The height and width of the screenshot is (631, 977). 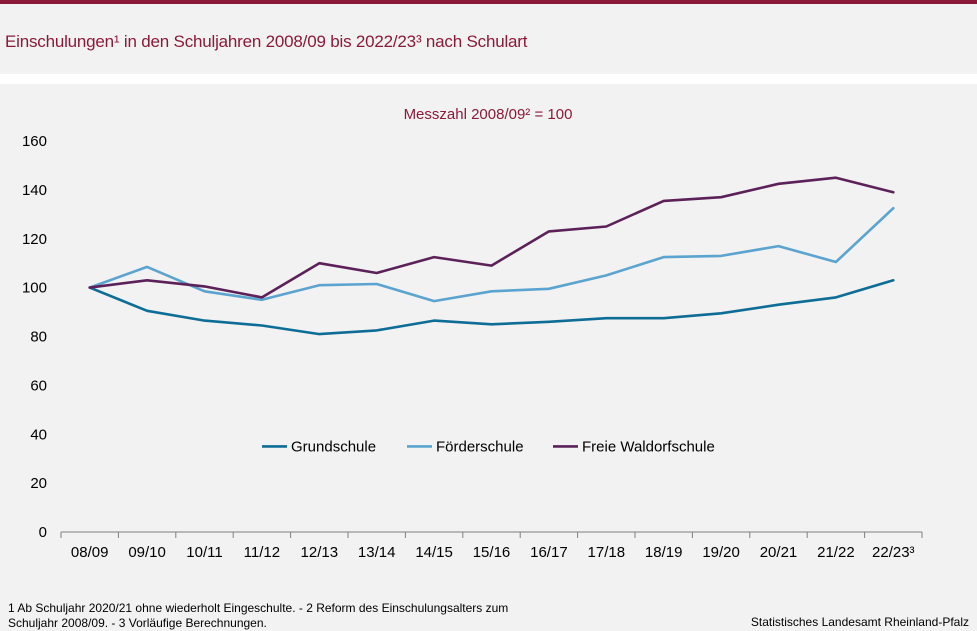 What do you see at coordinates (488, 2) in the screenshot?
I see `top-accent-bar` at bounding box center [488, 2].